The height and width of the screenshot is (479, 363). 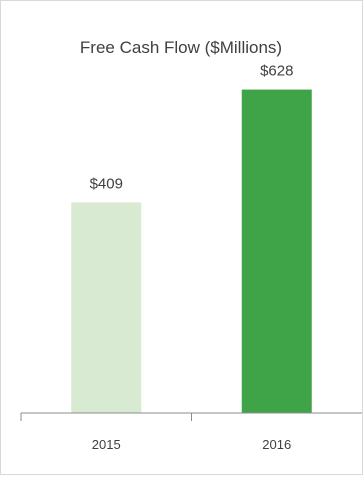 I want to click on category-labels-group: 2015 2016, so click(x=191, y=444).